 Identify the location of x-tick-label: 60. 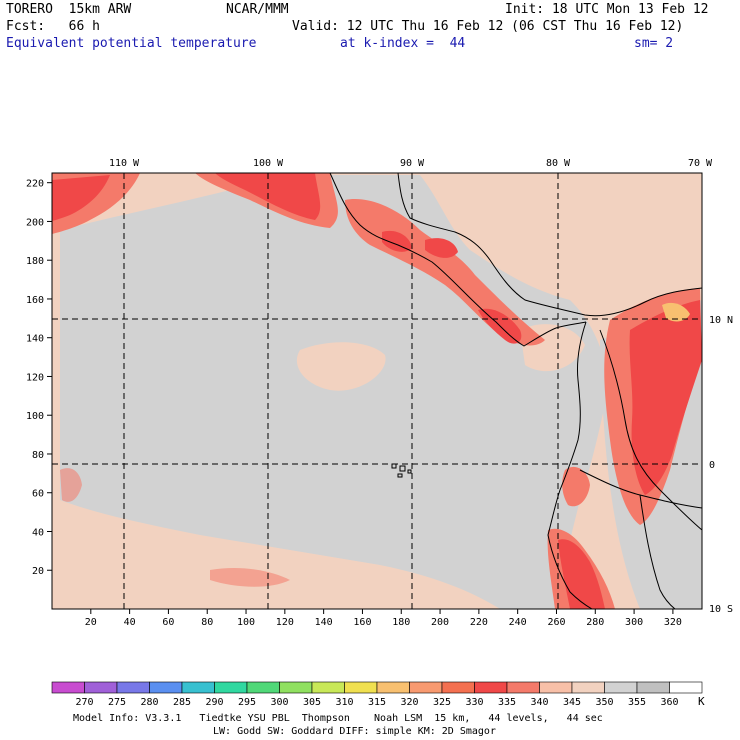
(168, 622).